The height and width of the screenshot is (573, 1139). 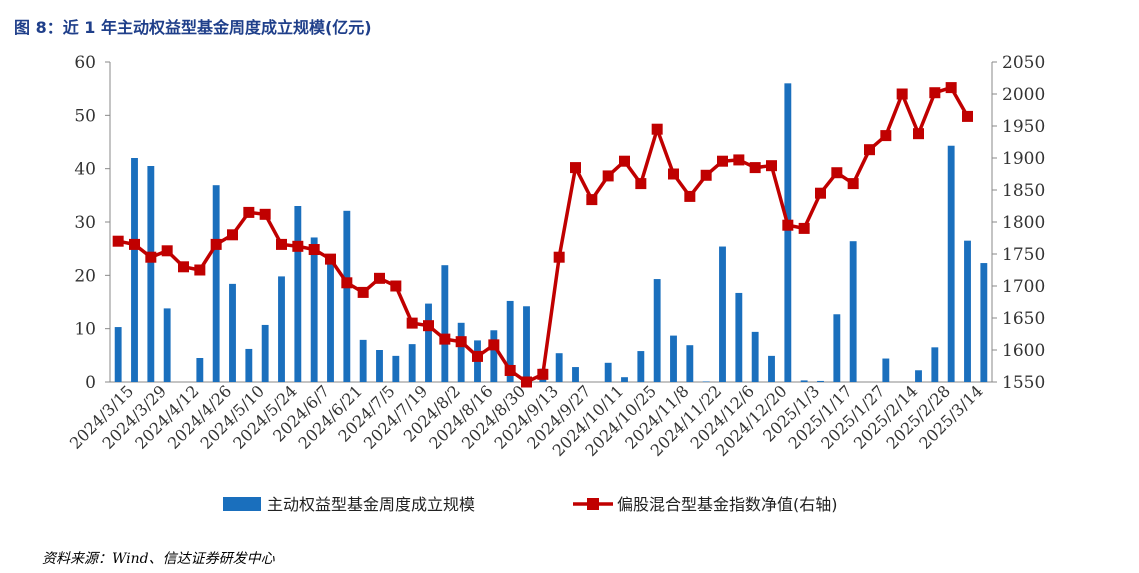 I want to click on right-axis-tick-label: 2050, so click(x=1023, y=63).